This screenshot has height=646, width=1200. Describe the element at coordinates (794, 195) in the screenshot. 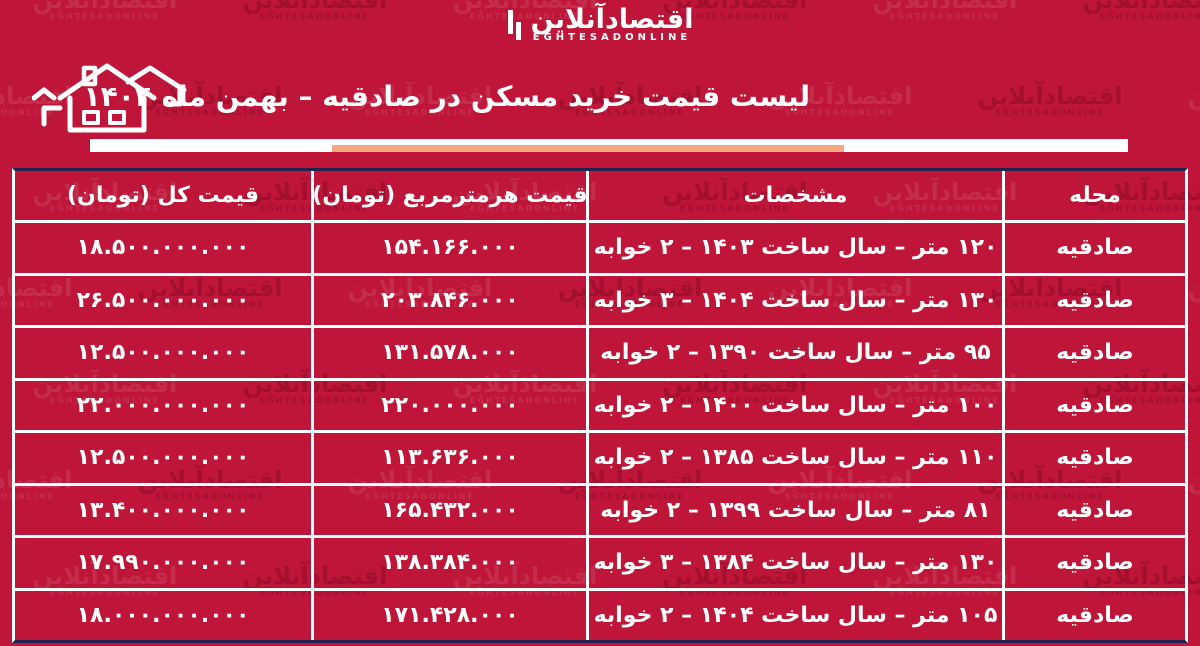

I see `column-header-specs: مشخصات` at that location.